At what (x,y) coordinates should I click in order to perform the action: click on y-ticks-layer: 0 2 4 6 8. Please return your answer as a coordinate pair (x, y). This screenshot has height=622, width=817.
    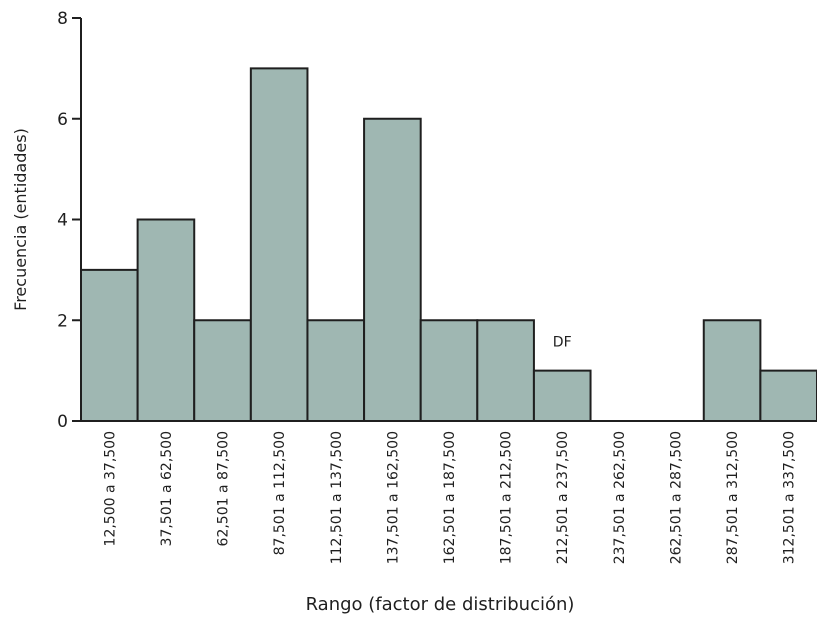
    Looking at the image, I should click on (69, 220).